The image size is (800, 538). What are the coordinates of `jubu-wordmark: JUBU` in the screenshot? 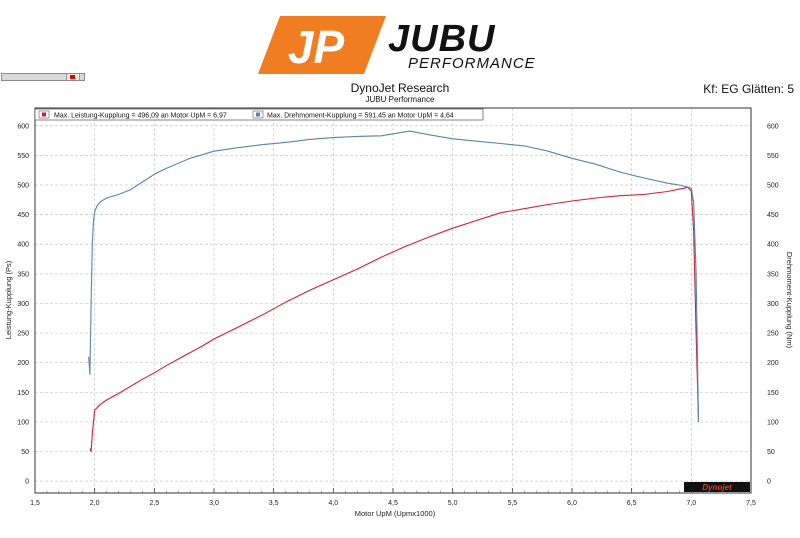 It's located at (442, 39).